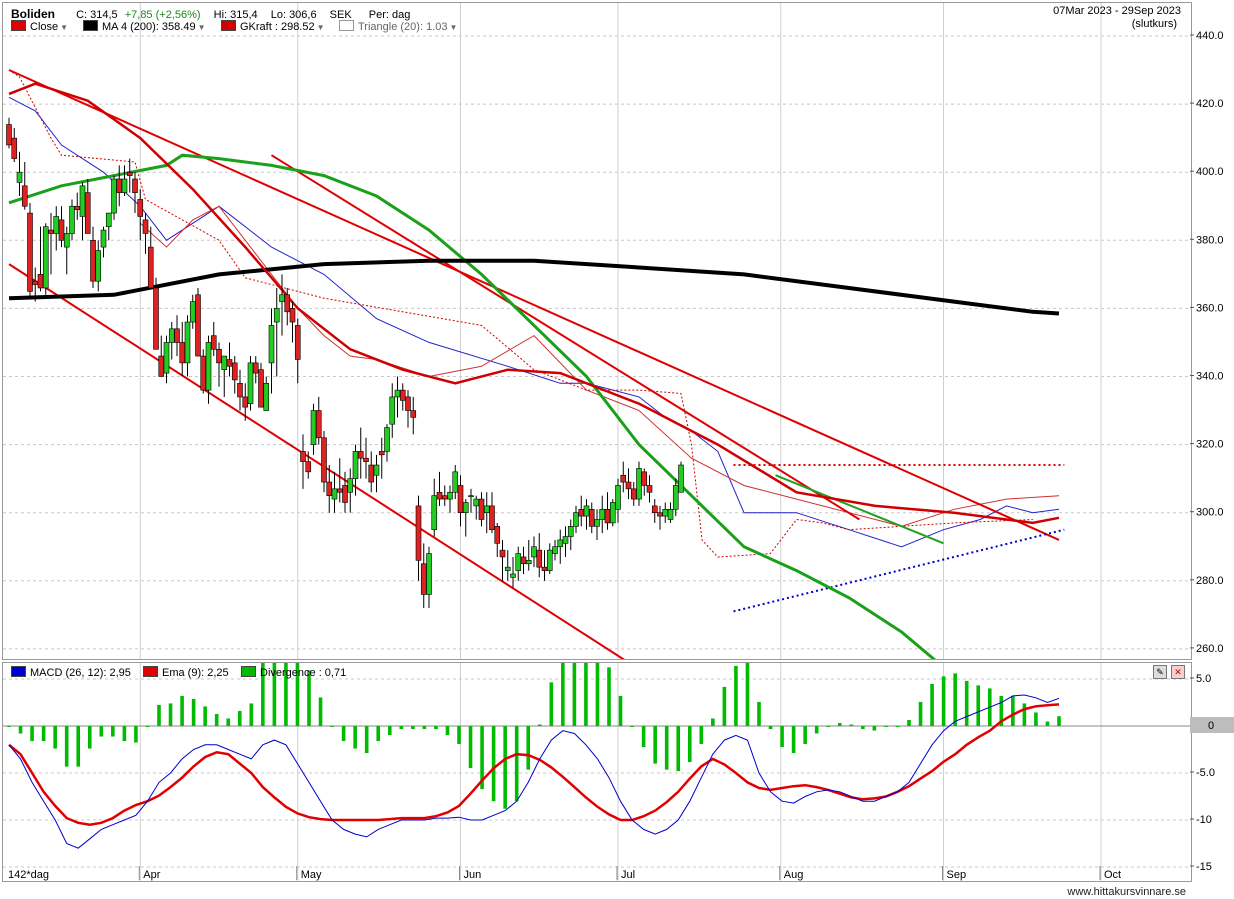 This screenshot has height=899, width=1234. I want to click on price-tick-label: 440.0, so click(1210, 36).